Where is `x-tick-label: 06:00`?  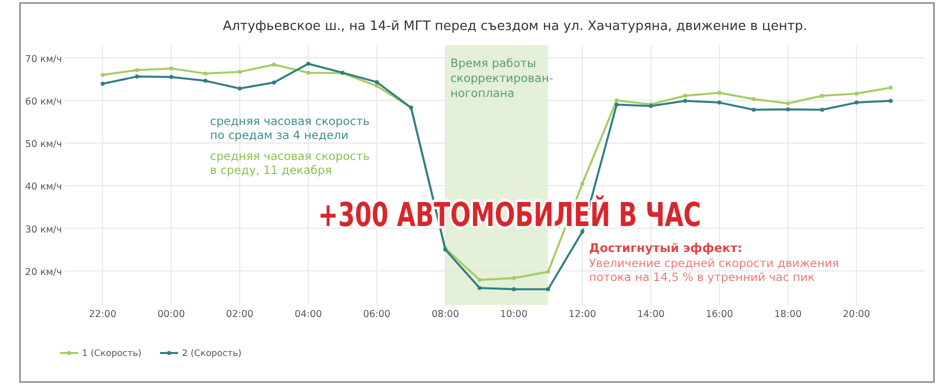 x-tick-label: 06:00 is located at coordinates (376, 314).